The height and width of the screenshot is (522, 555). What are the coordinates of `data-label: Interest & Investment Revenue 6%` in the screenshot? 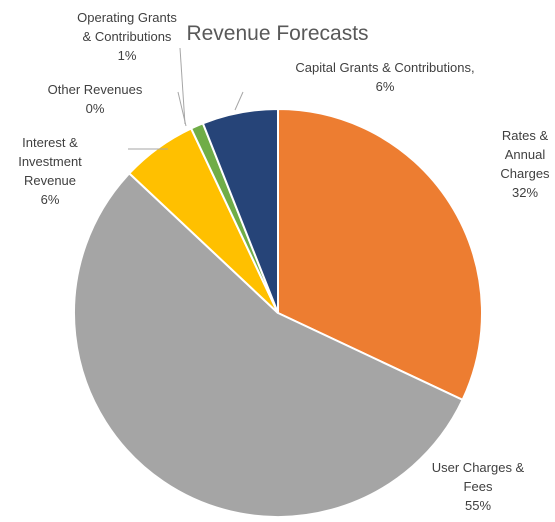 It's located at (50, 171).